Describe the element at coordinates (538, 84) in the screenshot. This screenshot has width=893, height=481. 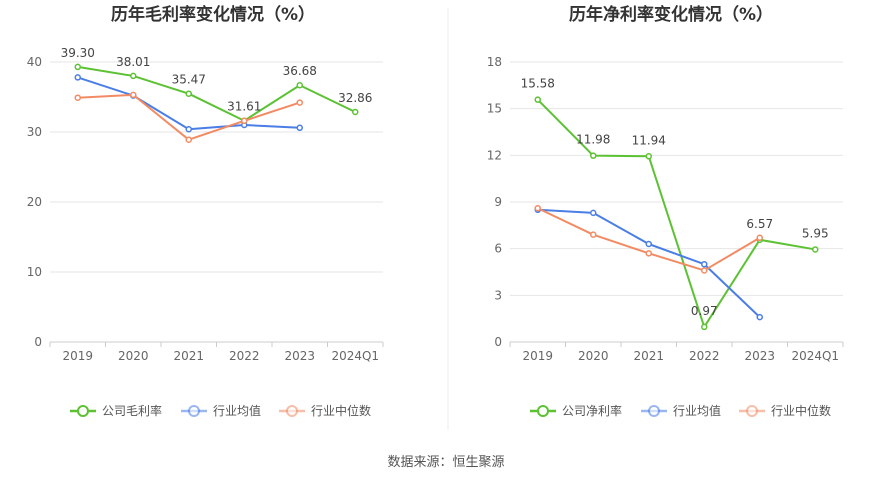
I see `data-label: 15.58` at that location.